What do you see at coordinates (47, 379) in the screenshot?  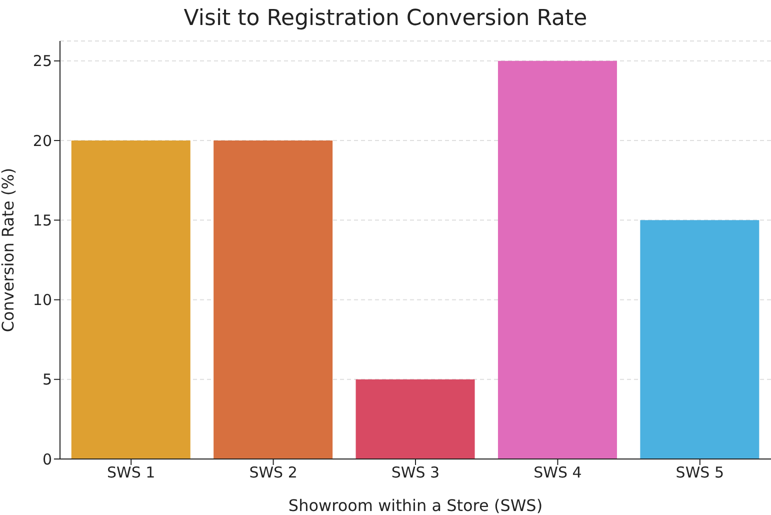 I see `y-tick-label: 5` at bounding box center [47, 379].